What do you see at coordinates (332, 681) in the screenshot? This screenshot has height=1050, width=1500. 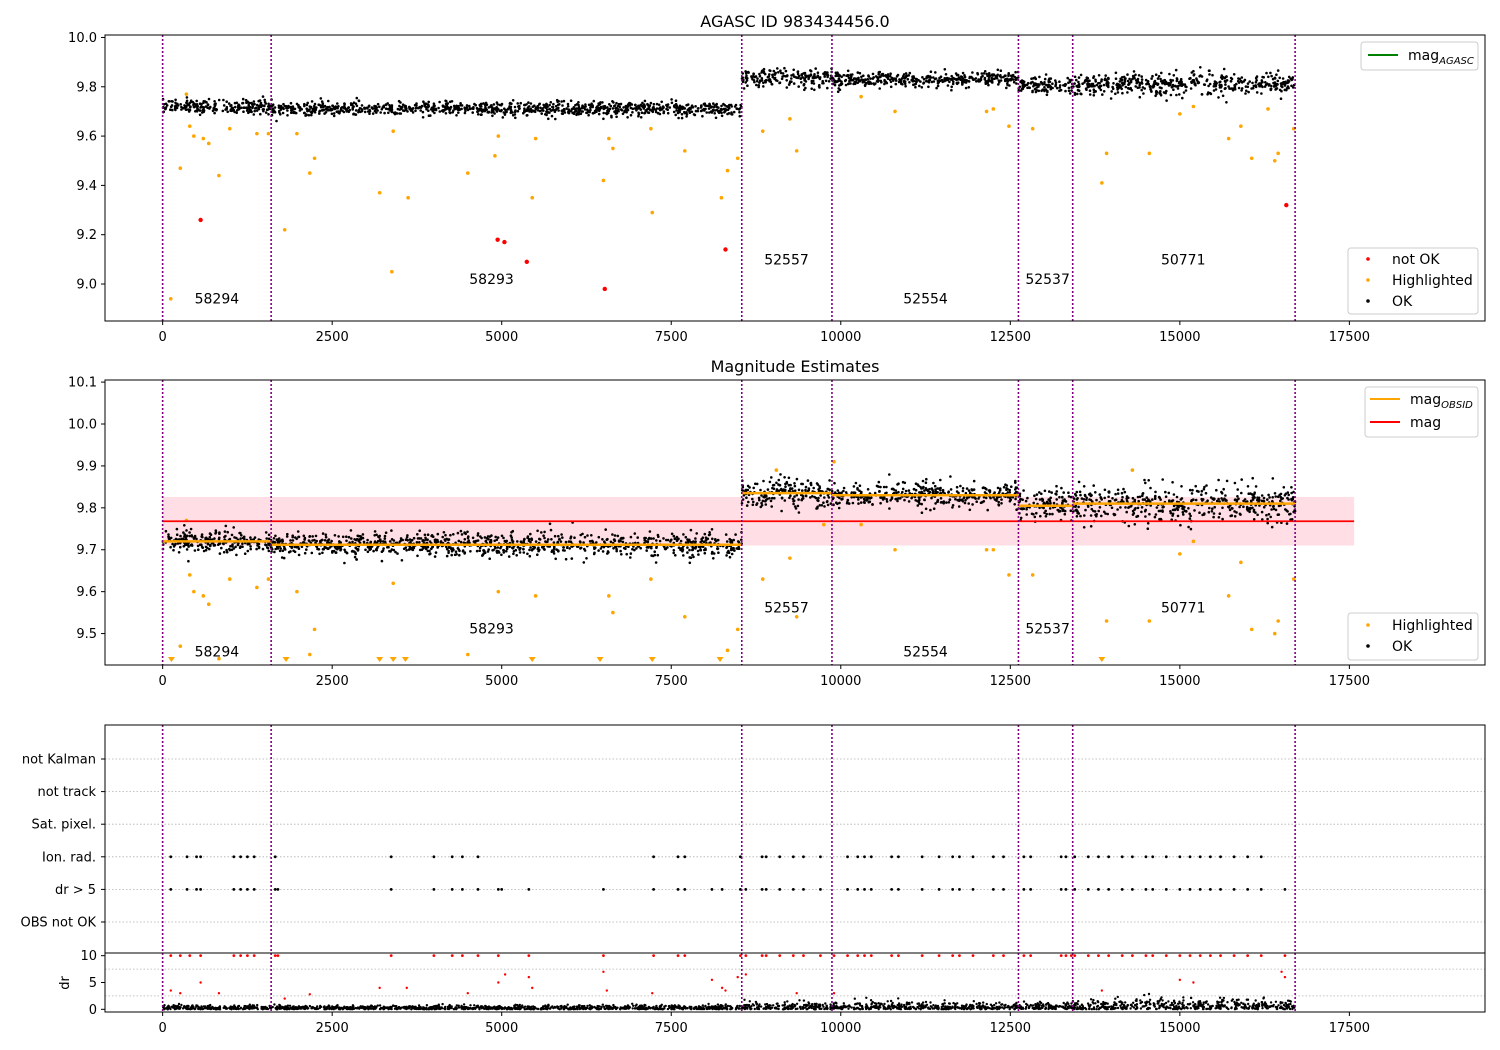 I see `x-tick-label: 2500` at bounding box center [332, 681].